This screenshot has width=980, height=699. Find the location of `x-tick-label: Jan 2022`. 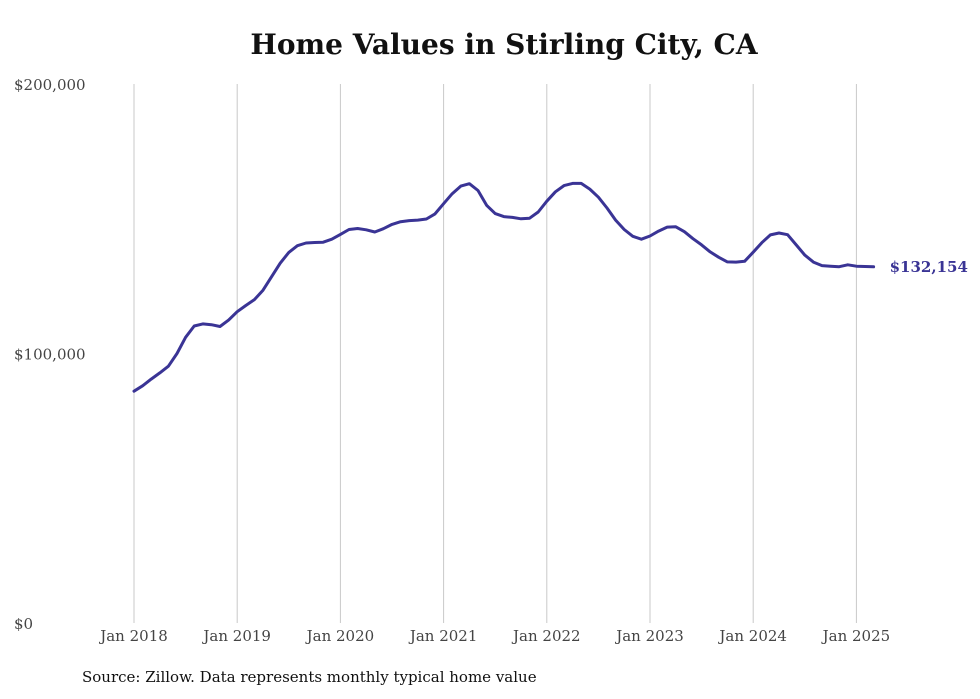

x-tick-label: Jan 2022 is located at coordinates (546, 636).